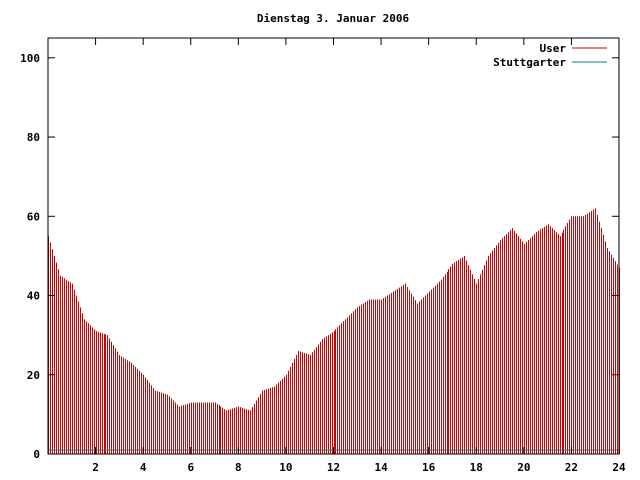 Image resolution: width=640 pixels, height=480 pixels. Describe the element at coordinates (529, 62) in the screenshot. I see `legend-stuttgarter-label: Stuttgarter` at that location.